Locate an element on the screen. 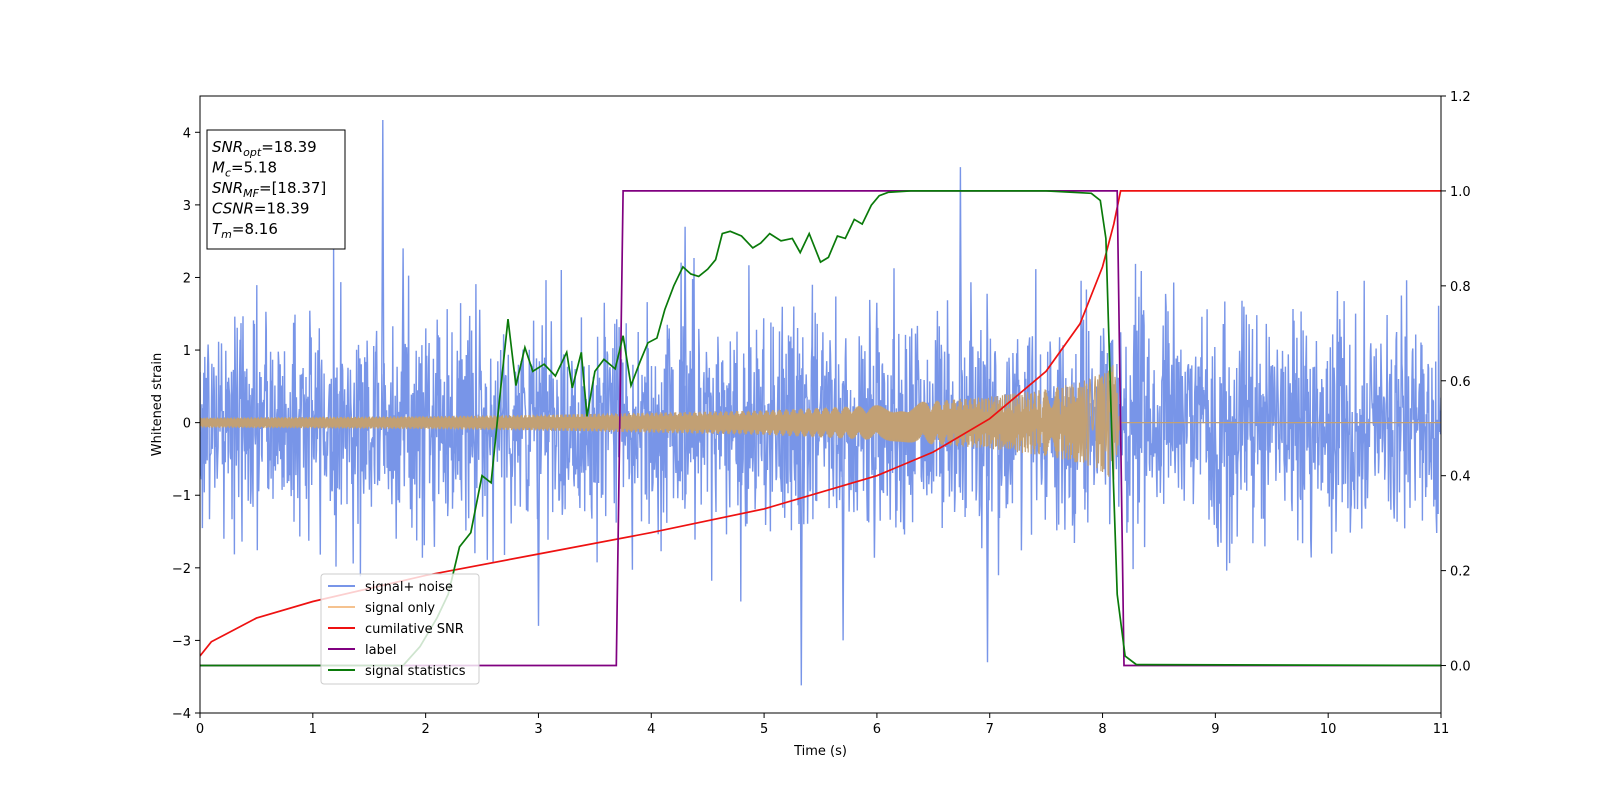 The height and width of the screenshot is (800, 1600). info-line: Tm=8.16 is located at coordinates (245, 230).